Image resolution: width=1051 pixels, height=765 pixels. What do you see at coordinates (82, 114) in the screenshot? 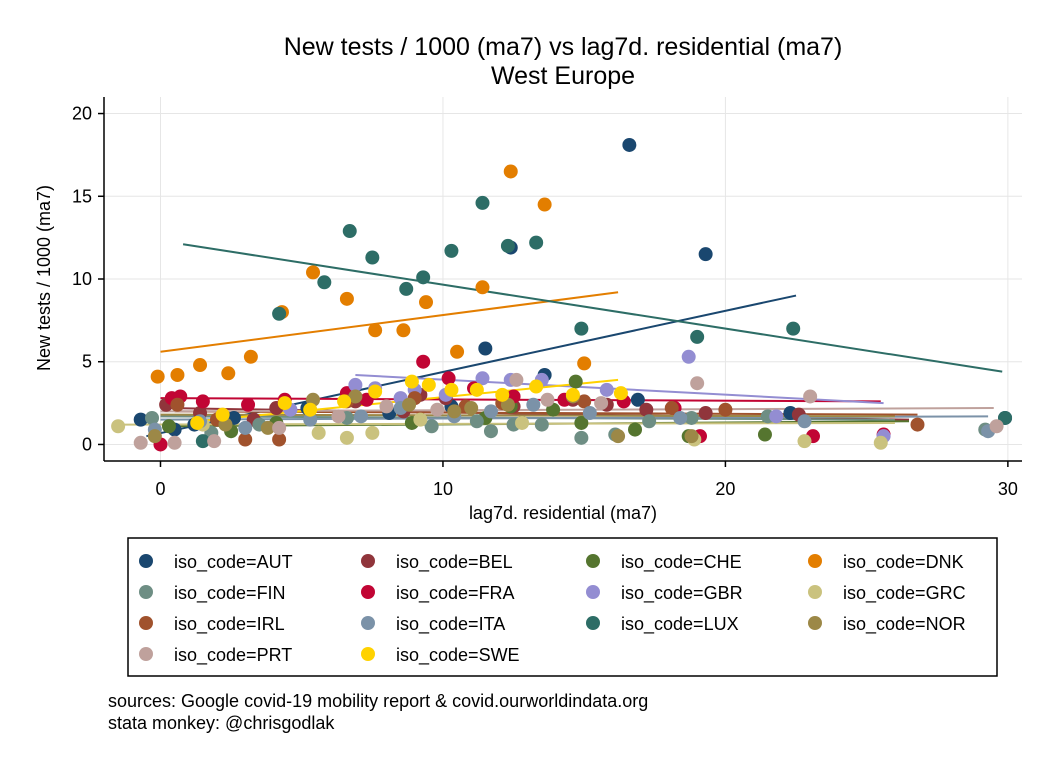
I see `y-tick-label: 20` at bounding box center [82, 114].